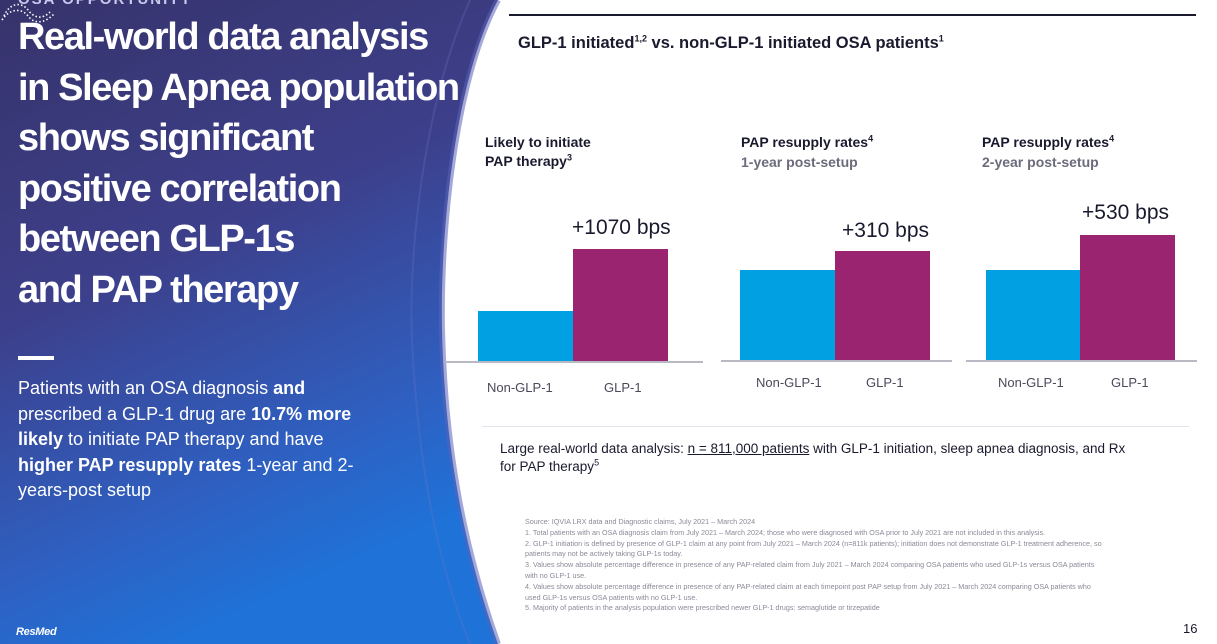  What do you see at coordinates (146, 388) in the screenshot?
I see `summary-segment: Patients with an OSA diagnosis` at bounding box center [146, 388].